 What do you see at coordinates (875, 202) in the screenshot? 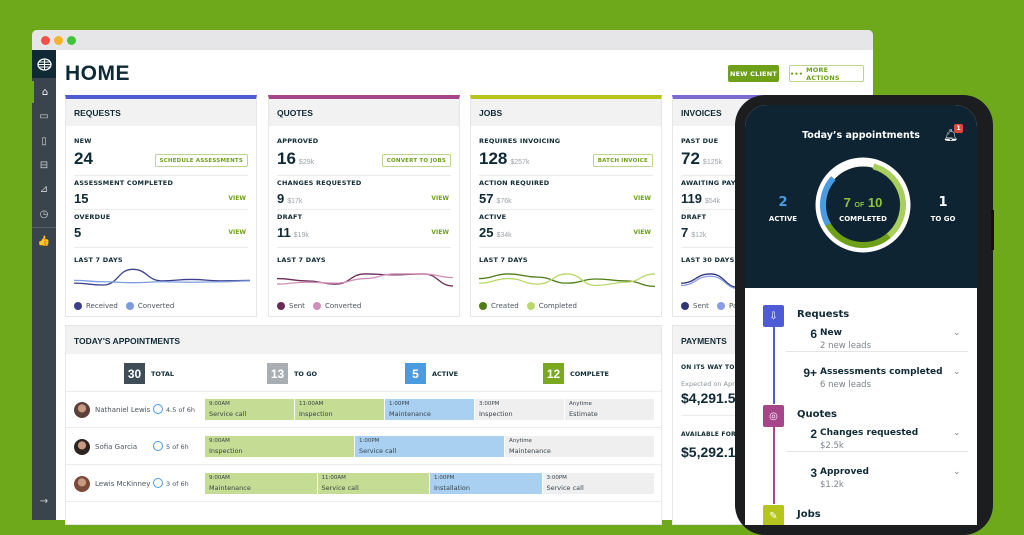
I see `completed-total: 10` at bounding box center [875, 202].